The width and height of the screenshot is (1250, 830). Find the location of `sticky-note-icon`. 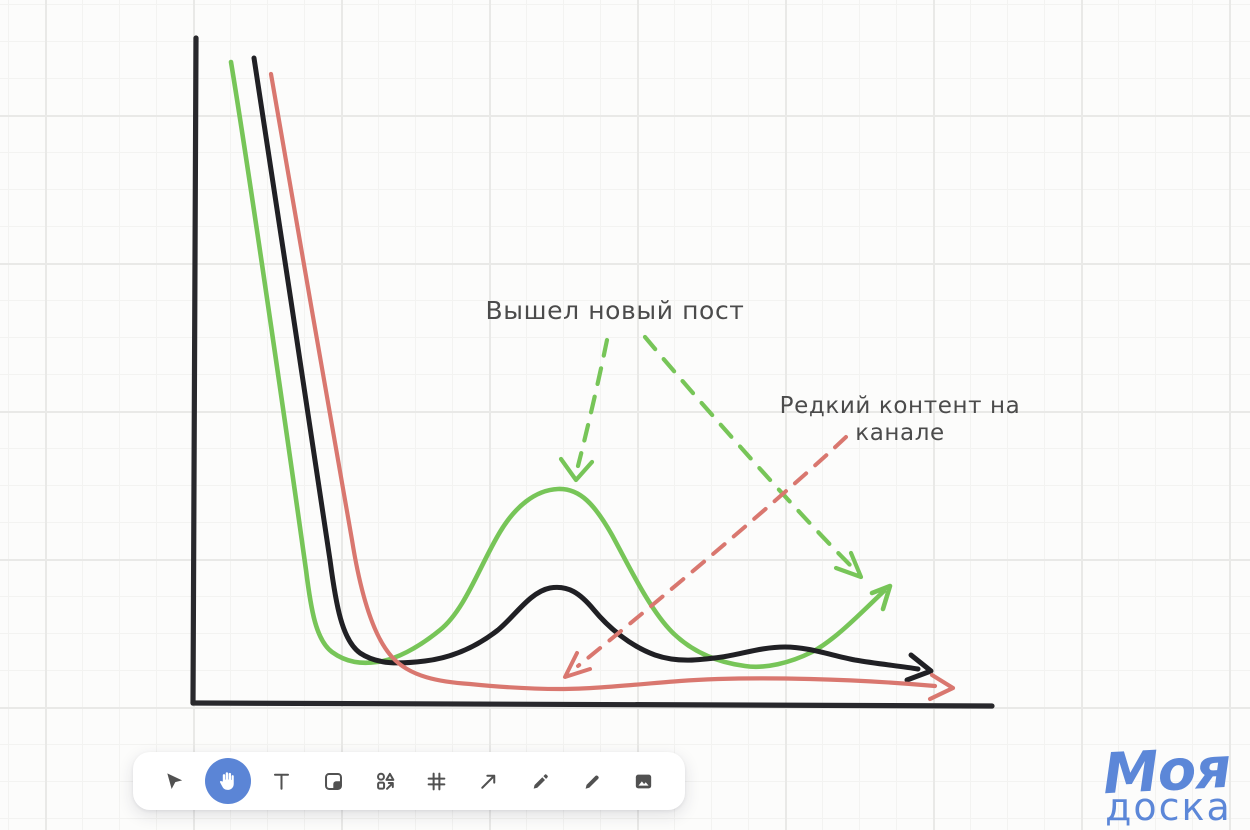

sticky-note-icon is located at coordinates (333, 781).